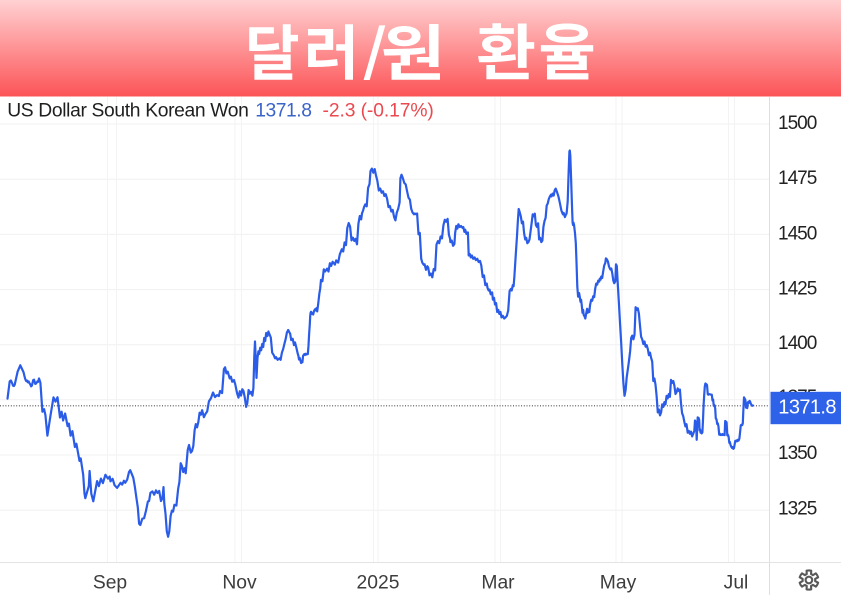 The image size is (841, 595). Describe the element at coordinates (239, 582) in the screenshot. I see `svg-text: Nov` at that location.